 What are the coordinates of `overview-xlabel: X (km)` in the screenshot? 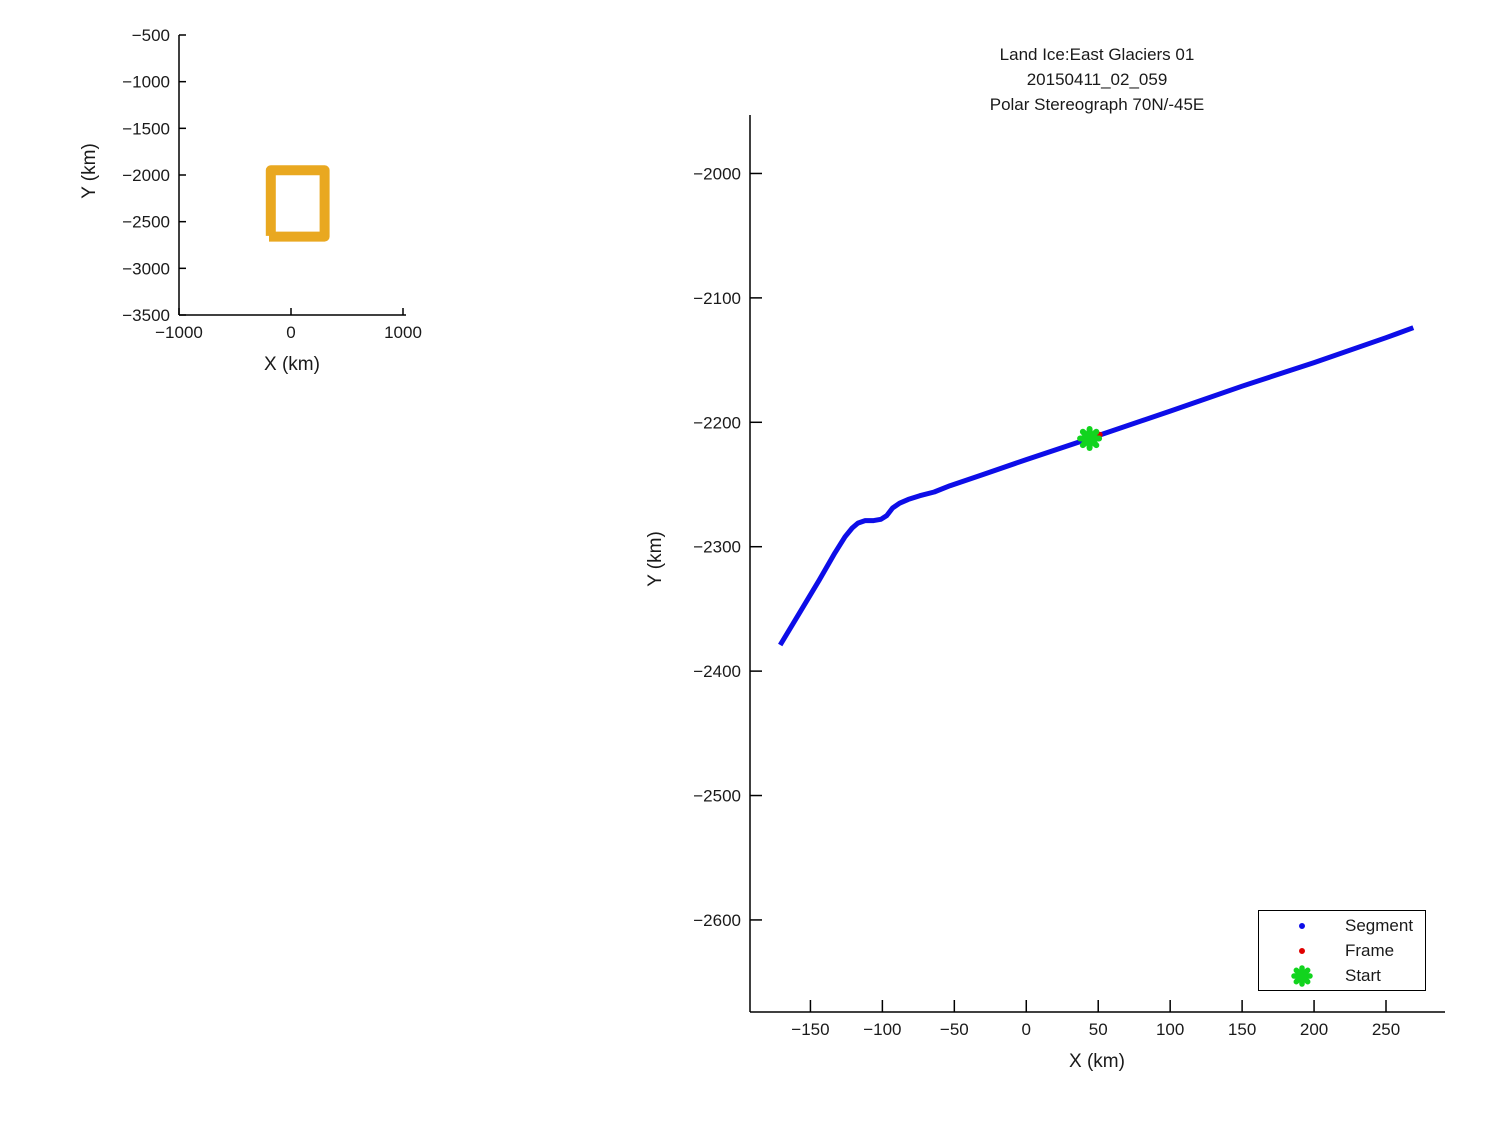 It's located at (292, 364).